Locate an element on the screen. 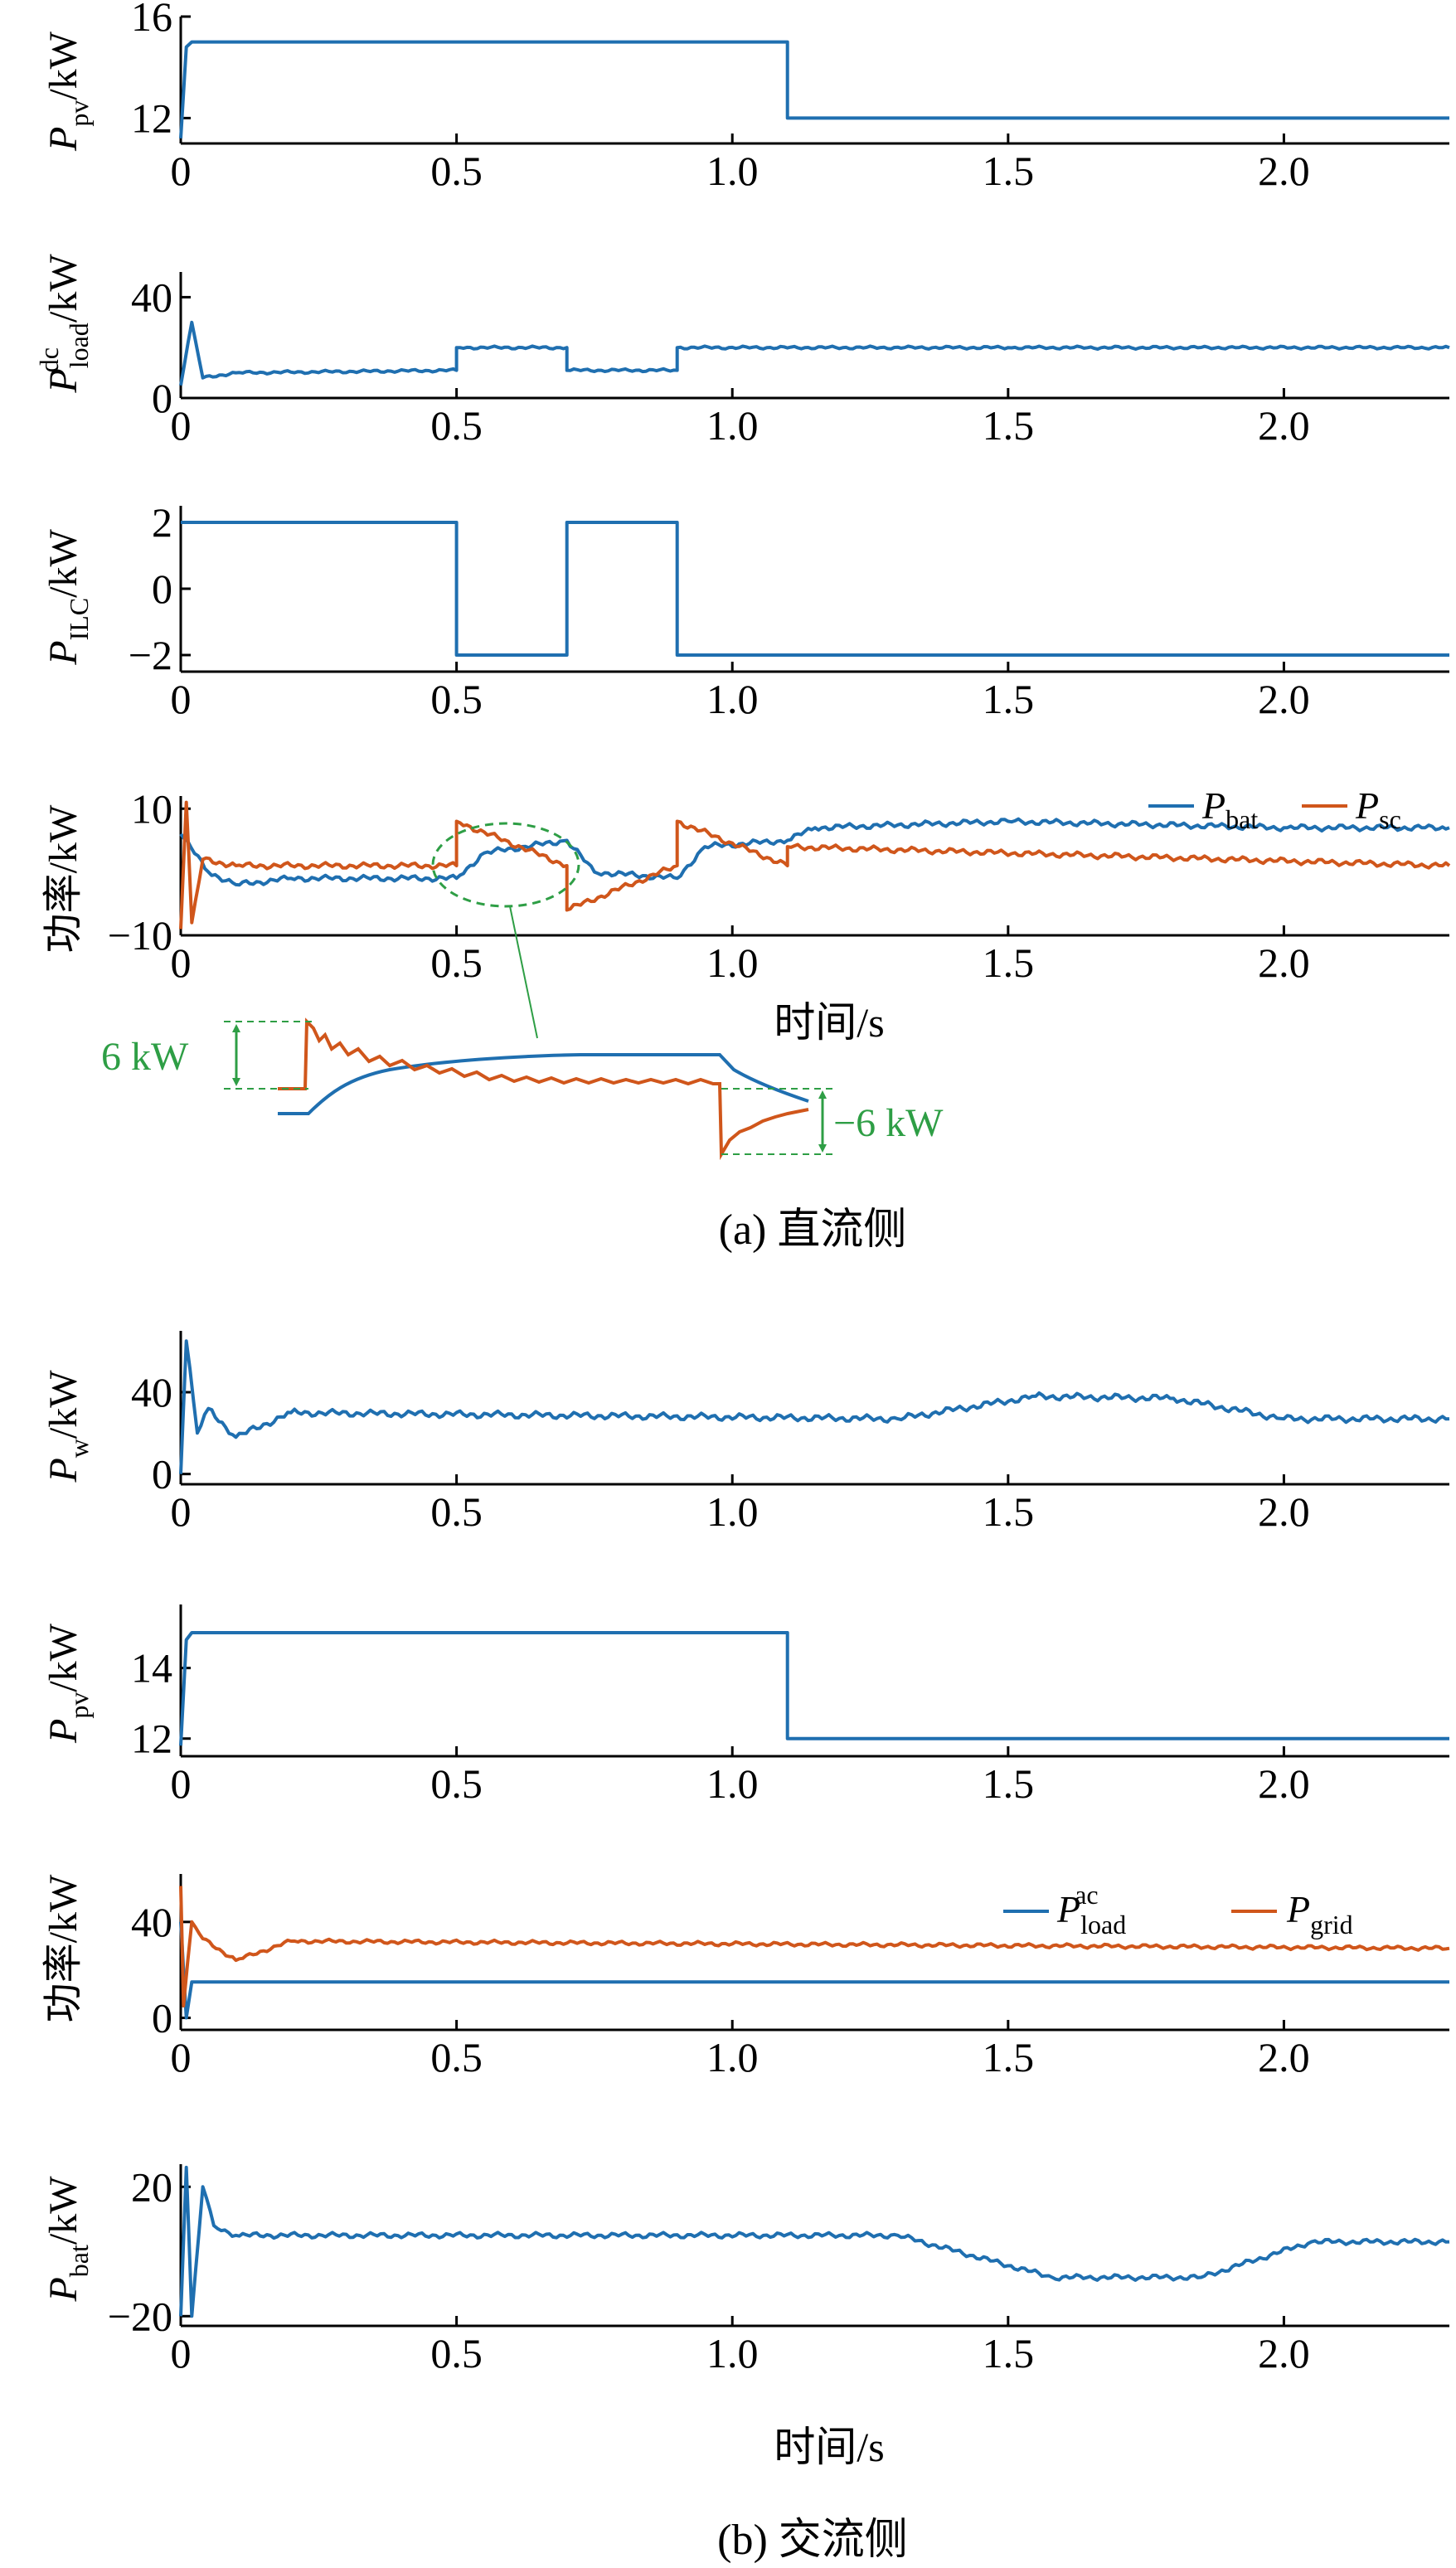  ylabel-a4: 功率/kW is located at coordinates (63, 878).